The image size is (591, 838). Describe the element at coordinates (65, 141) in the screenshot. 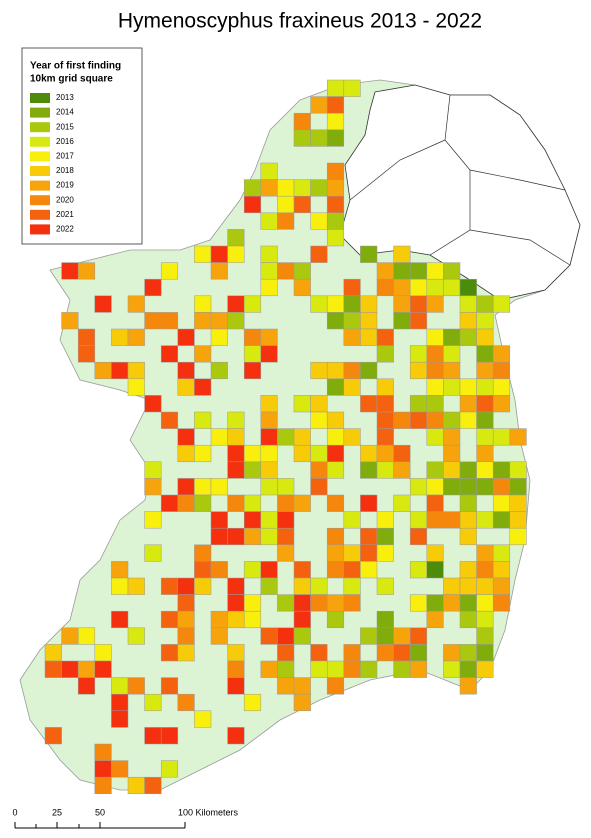

I see `legend-label: 2016` at that location.